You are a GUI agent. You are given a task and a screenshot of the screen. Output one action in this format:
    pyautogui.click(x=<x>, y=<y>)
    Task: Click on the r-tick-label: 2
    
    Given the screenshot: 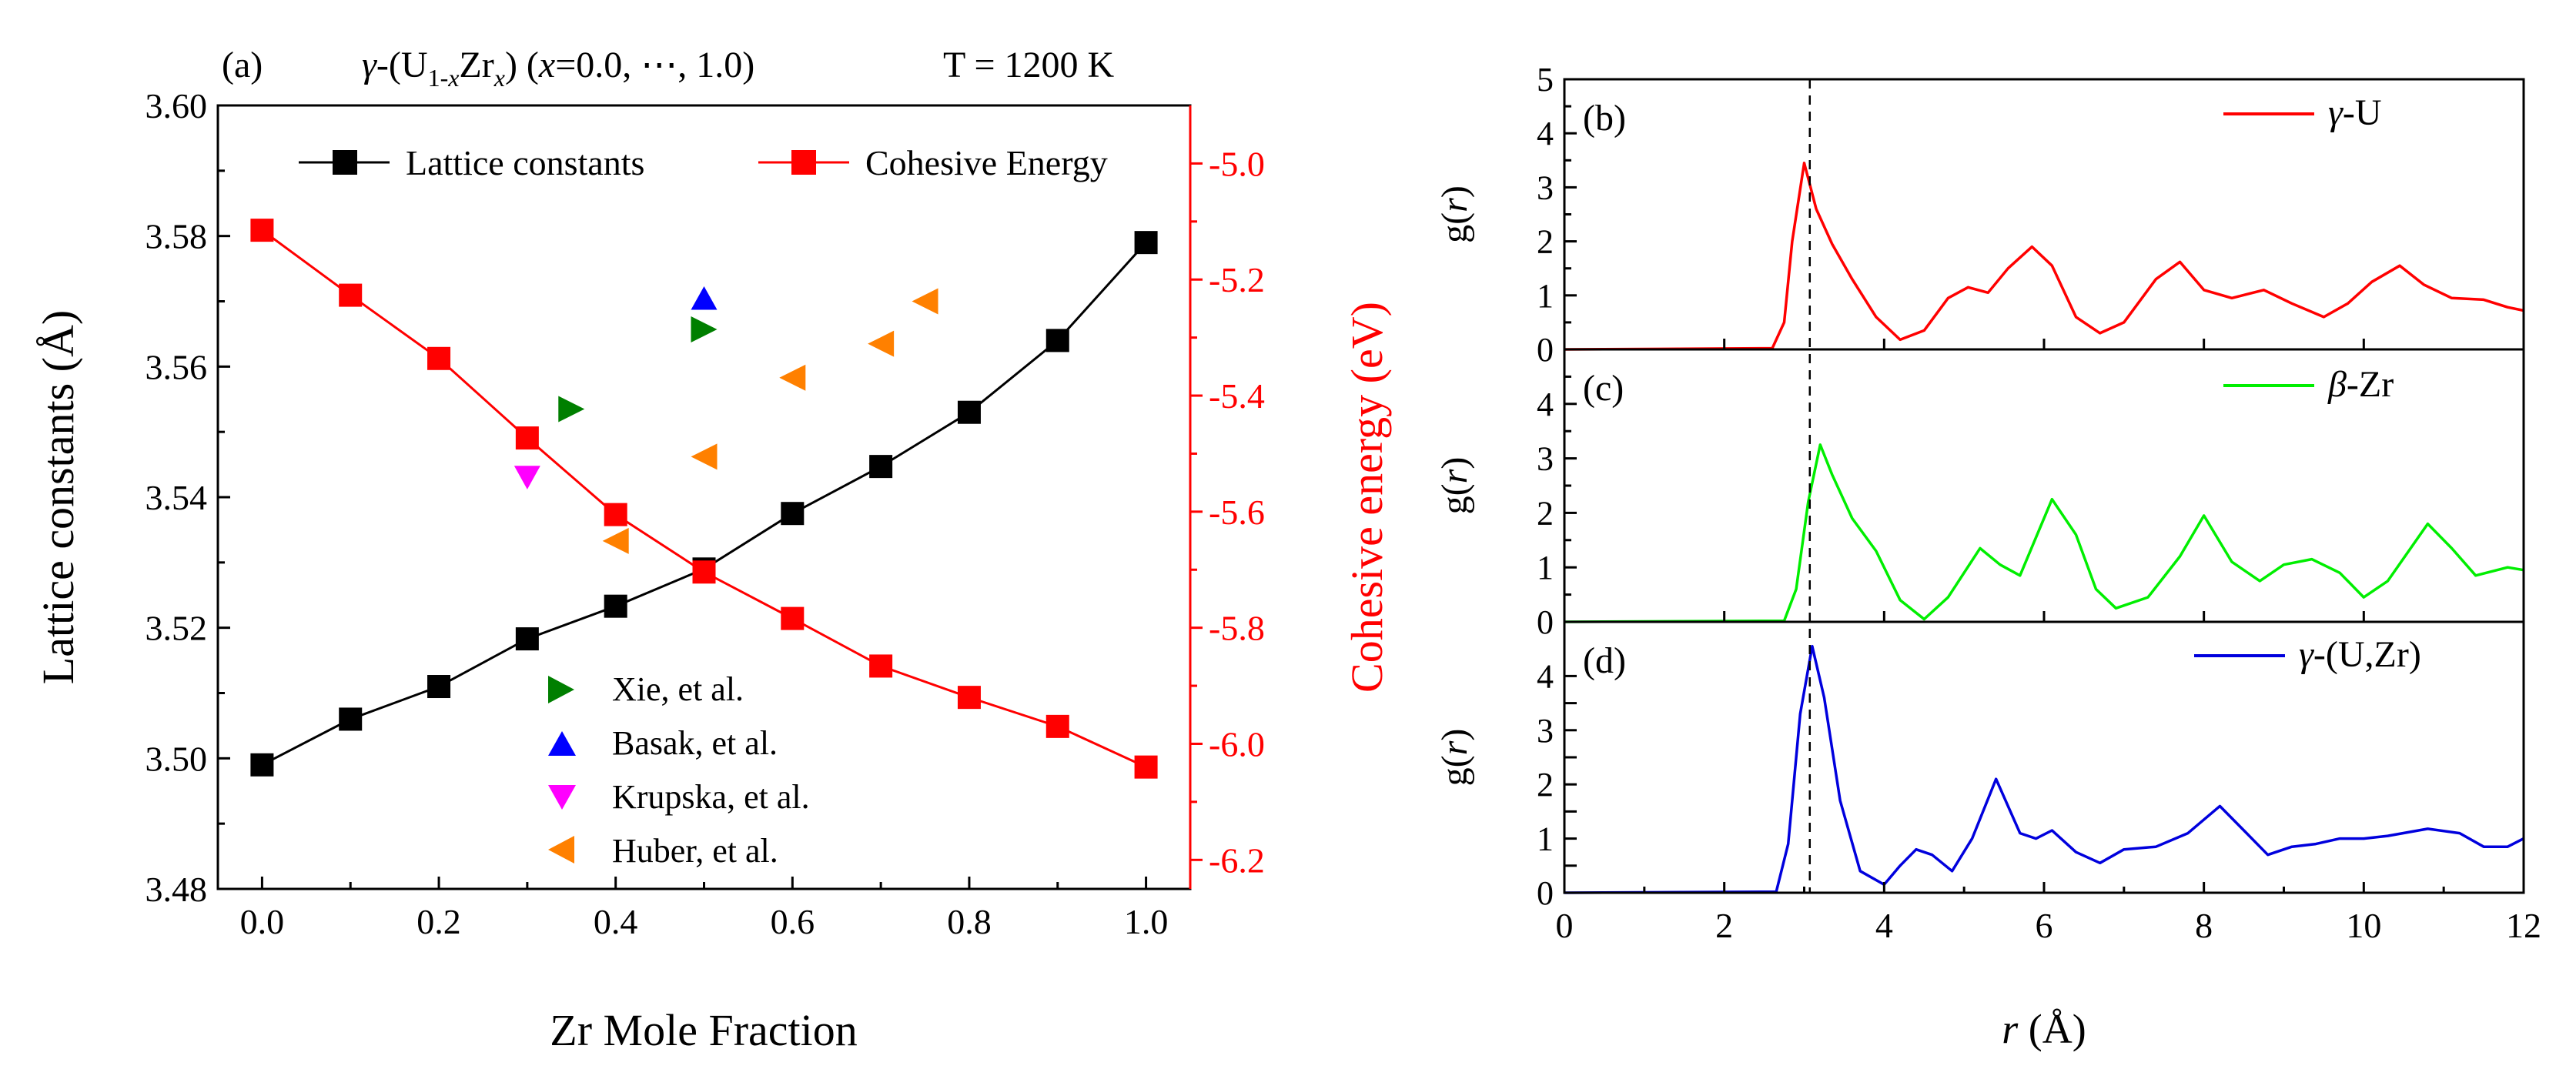 What is the action you would take?
    pyautogui.click(x=1724, y=926)
    